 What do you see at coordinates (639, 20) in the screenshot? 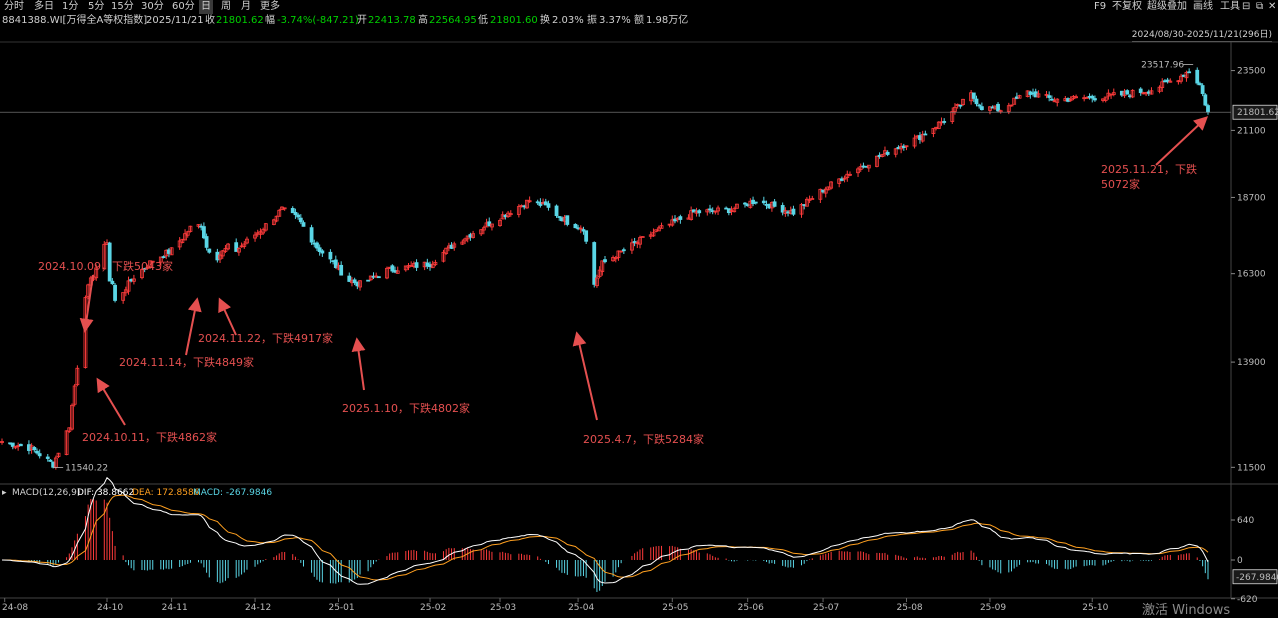
I see `amount-label: 额` at bounding box center [639, 20].